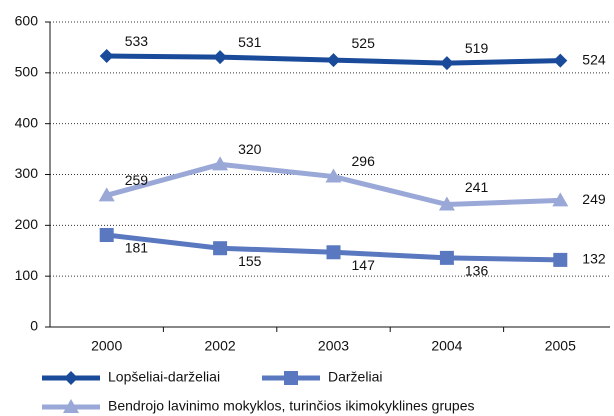  Describe the element at coordinates (27, 224) in the screenshot. I see `y-tick-label: 200` at that location.